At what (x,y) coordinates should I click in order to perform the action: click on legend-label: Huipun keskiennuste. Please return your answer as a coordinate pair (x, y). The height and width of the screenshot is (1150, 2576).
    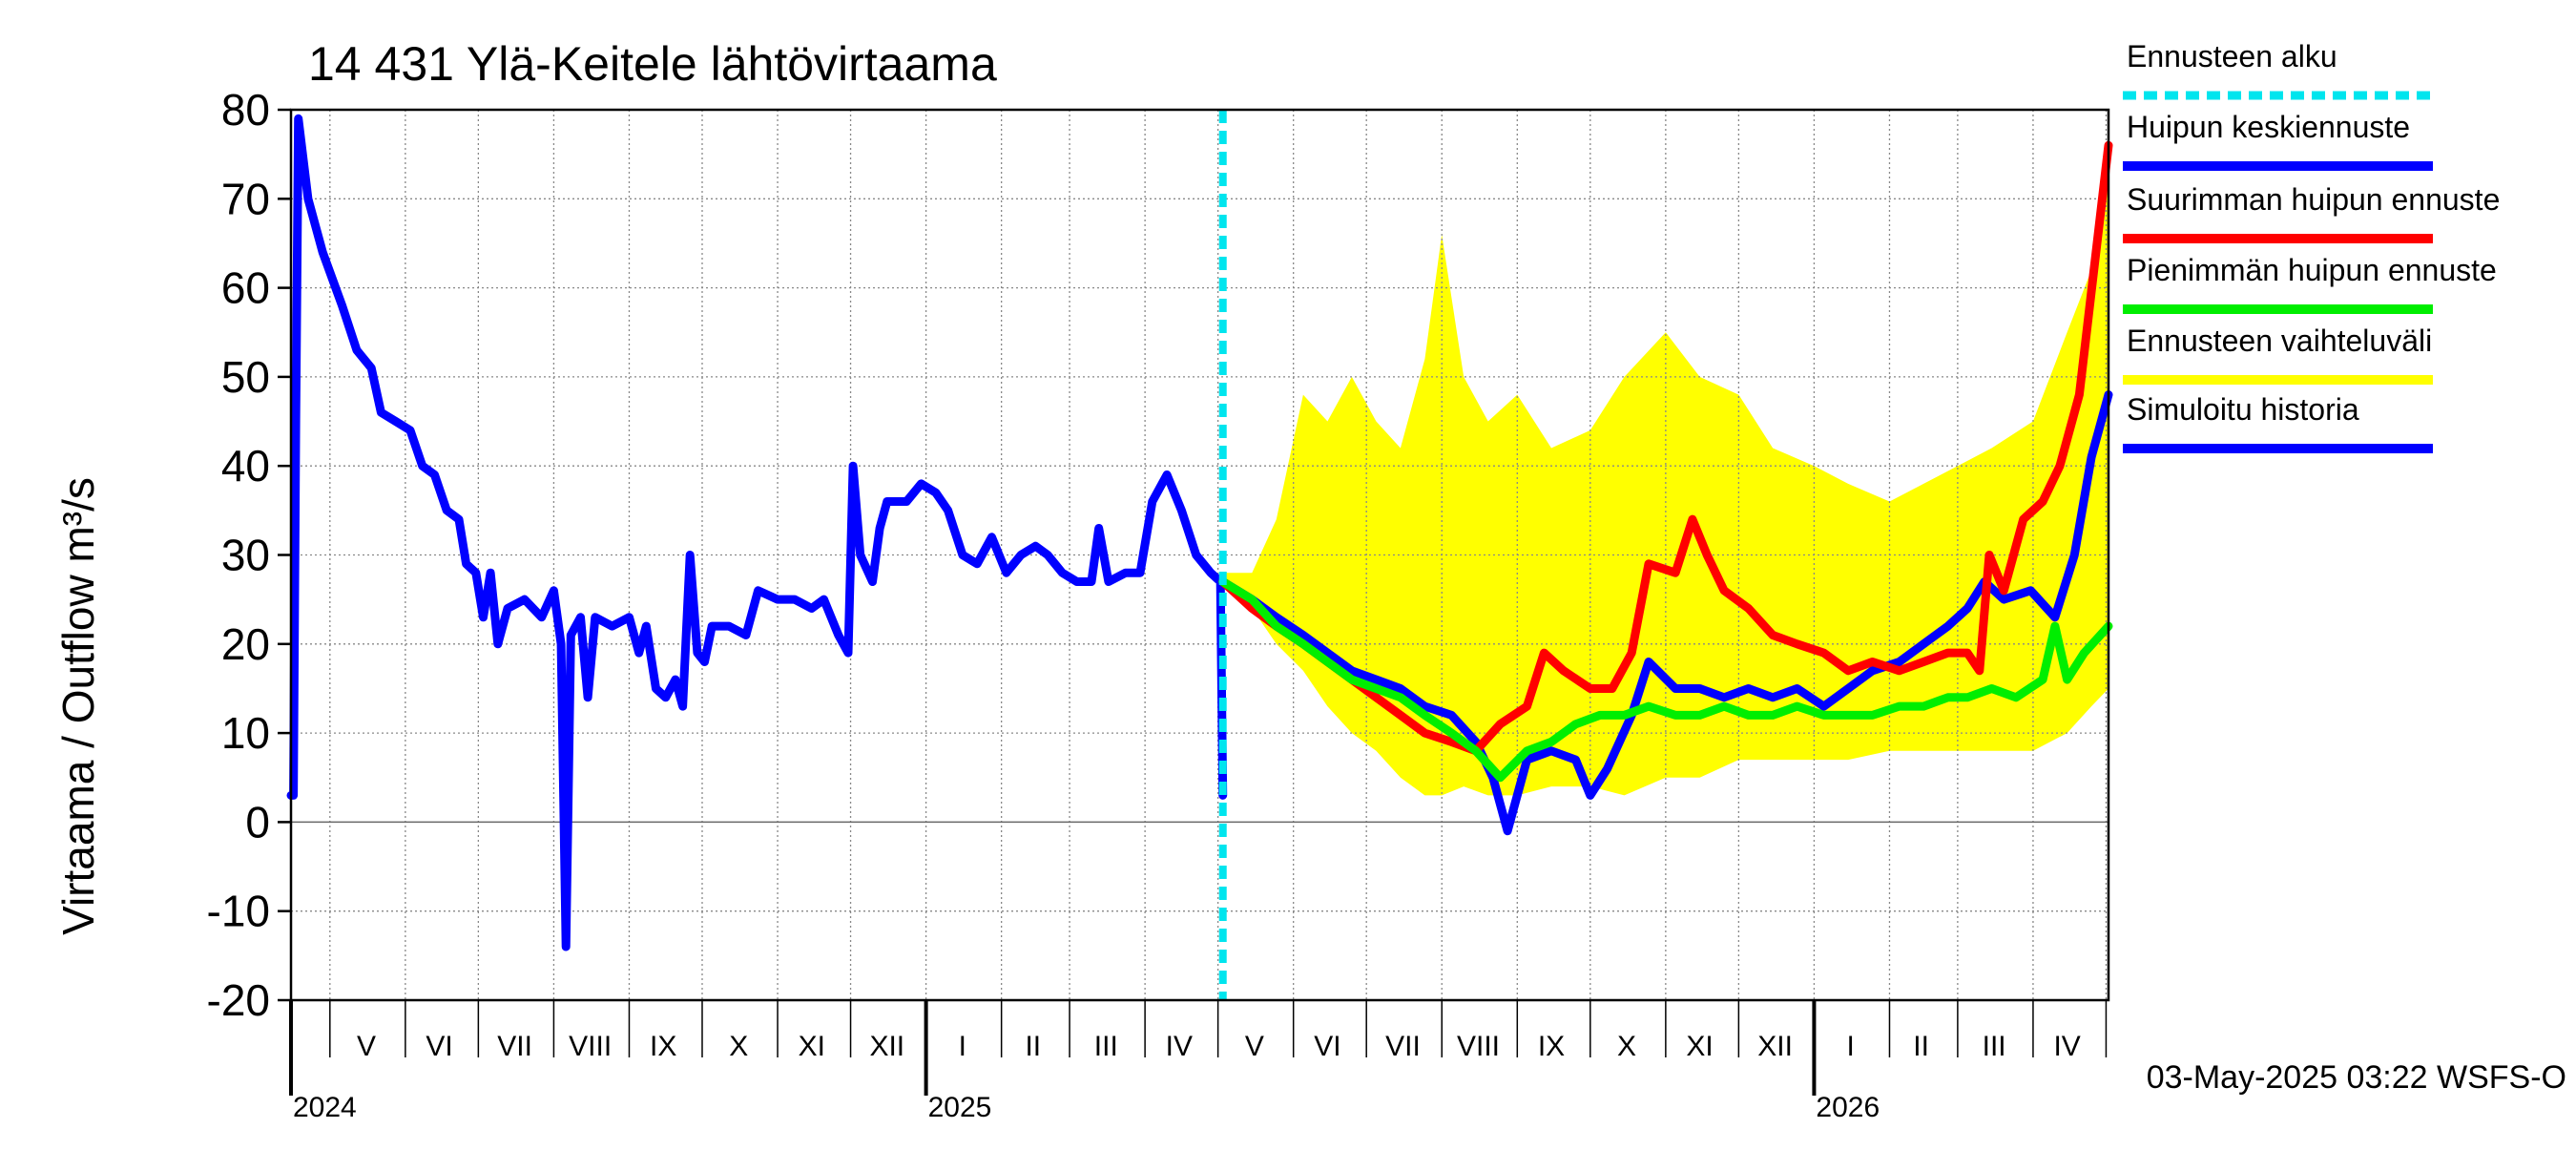
    Looking at the image, I should click on (2268, 127).